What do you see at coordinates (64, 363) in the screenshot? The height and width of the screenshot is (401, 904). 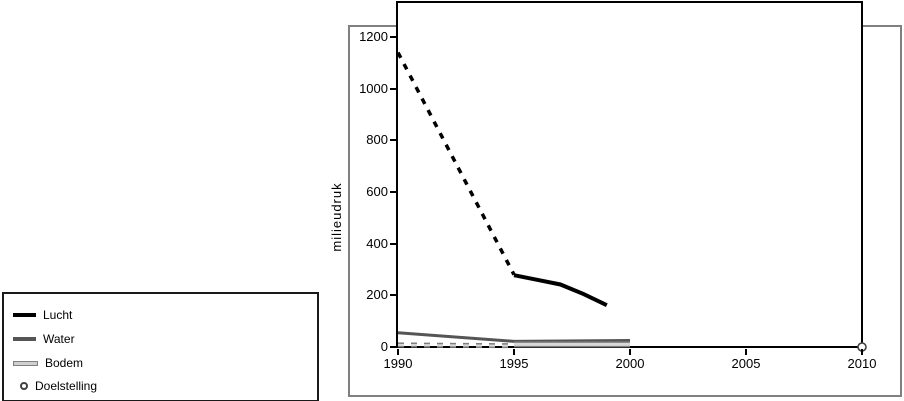 I see `legend-label-bodem: Bodem` at bounding box center [64, 363].